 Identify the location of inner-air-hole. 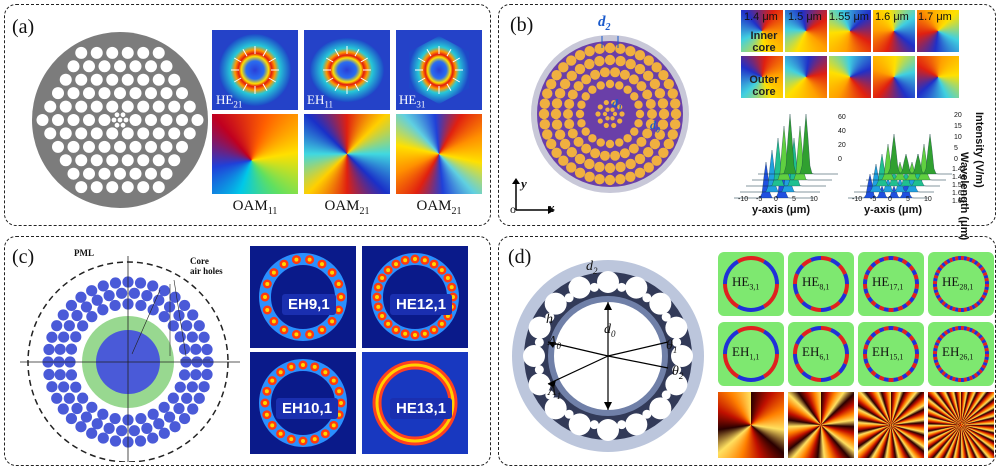
(622, 114).